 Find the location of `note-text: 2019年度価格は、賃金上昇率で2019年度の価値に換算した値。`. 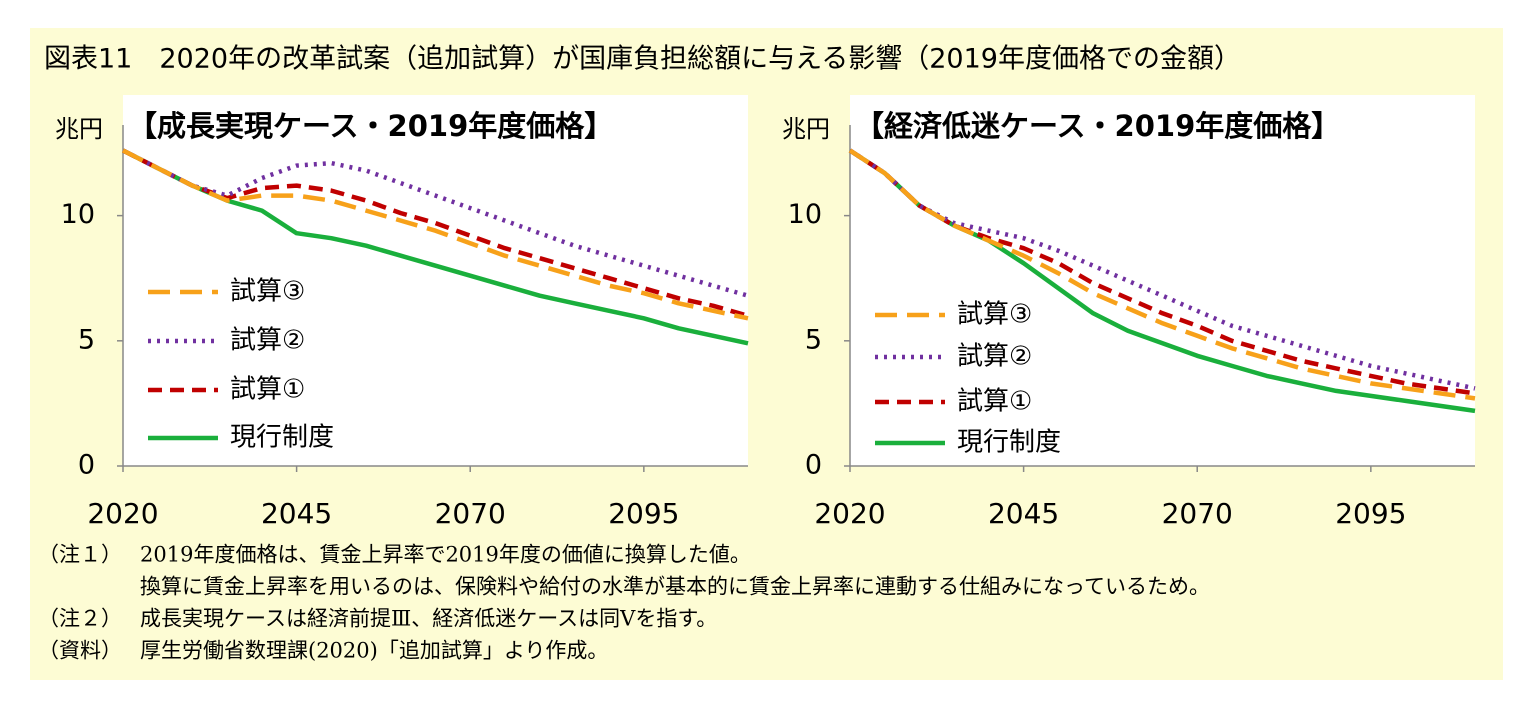

note-text: 2019年度価格は、賃金上昇率で2019年度の価値に換算した値。 is located at coordinates (445, 555).